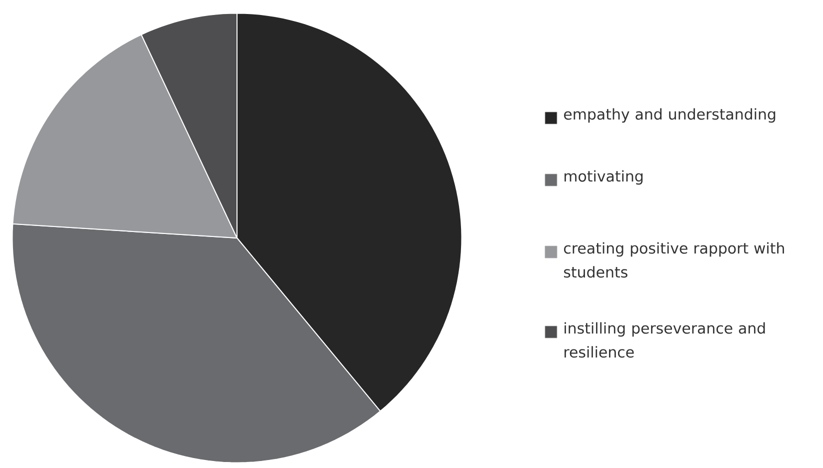 This screenshot has height=468, width=823. I want to click on legend-label: creating positive rapport with students, so click(674, 260).